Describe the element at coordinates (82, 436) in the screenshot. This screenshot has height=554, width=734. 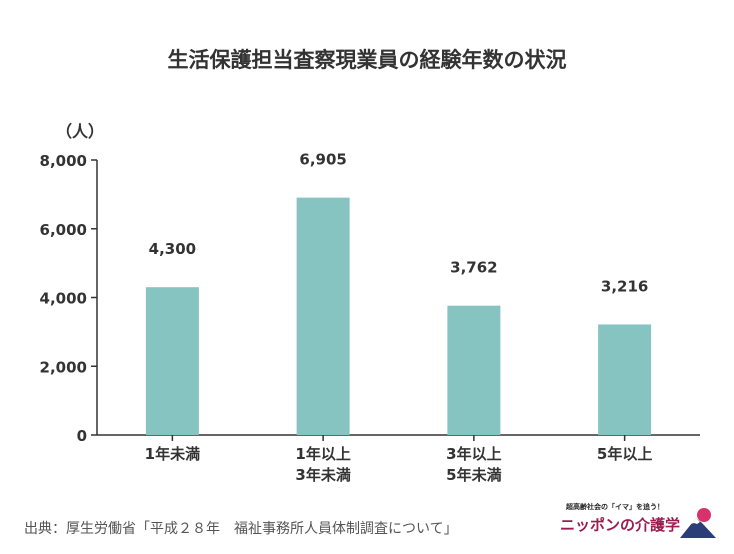
I see `y-tick-label: 0` at that location.